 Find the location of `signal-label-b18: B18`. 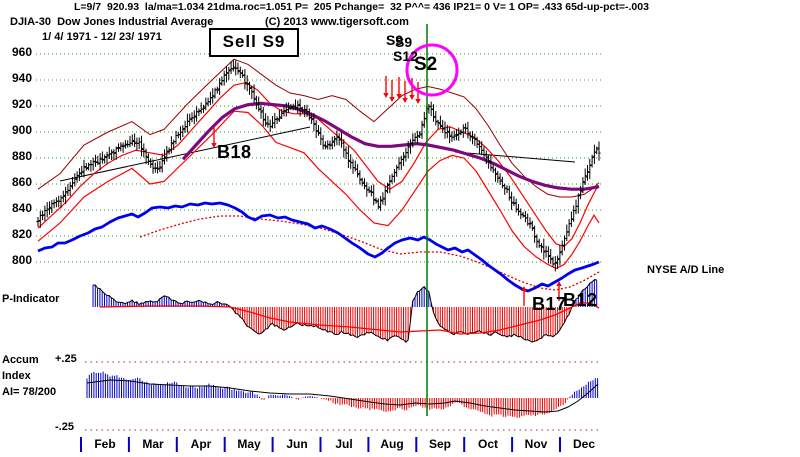

signal-label-b18: B18 is located at coordinates (234, 152).